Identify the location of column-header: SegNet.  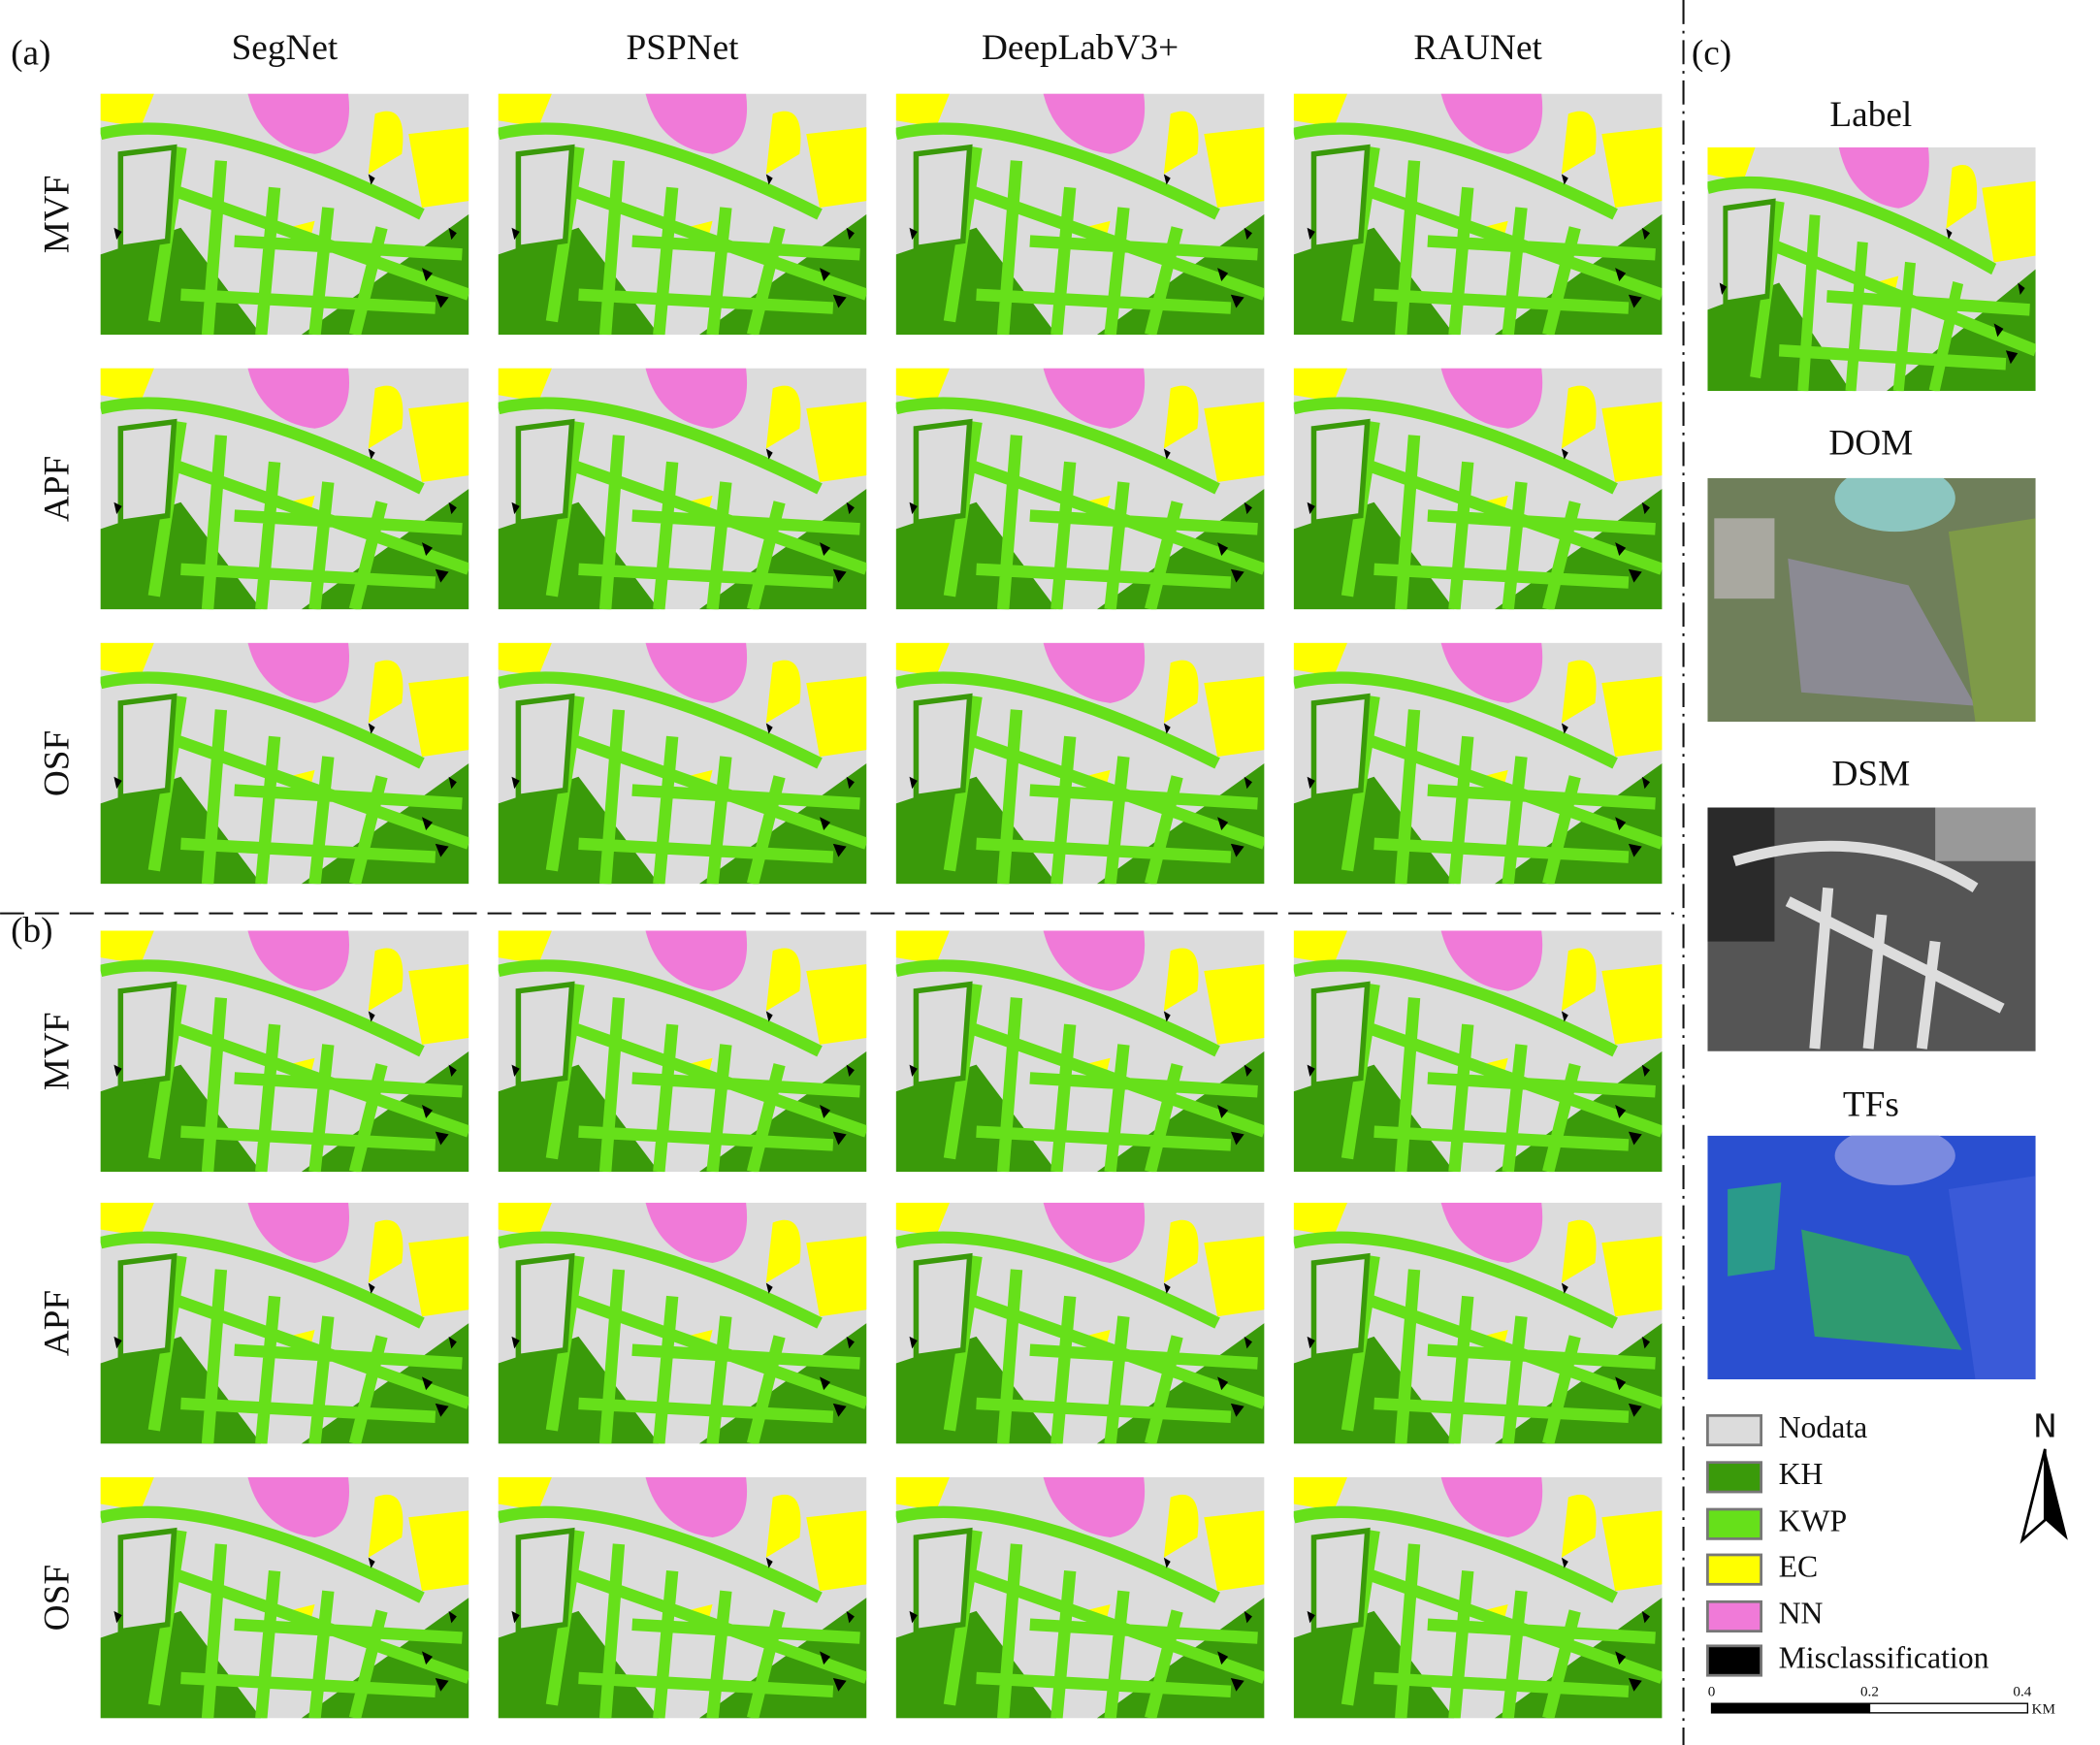
(285, 48).